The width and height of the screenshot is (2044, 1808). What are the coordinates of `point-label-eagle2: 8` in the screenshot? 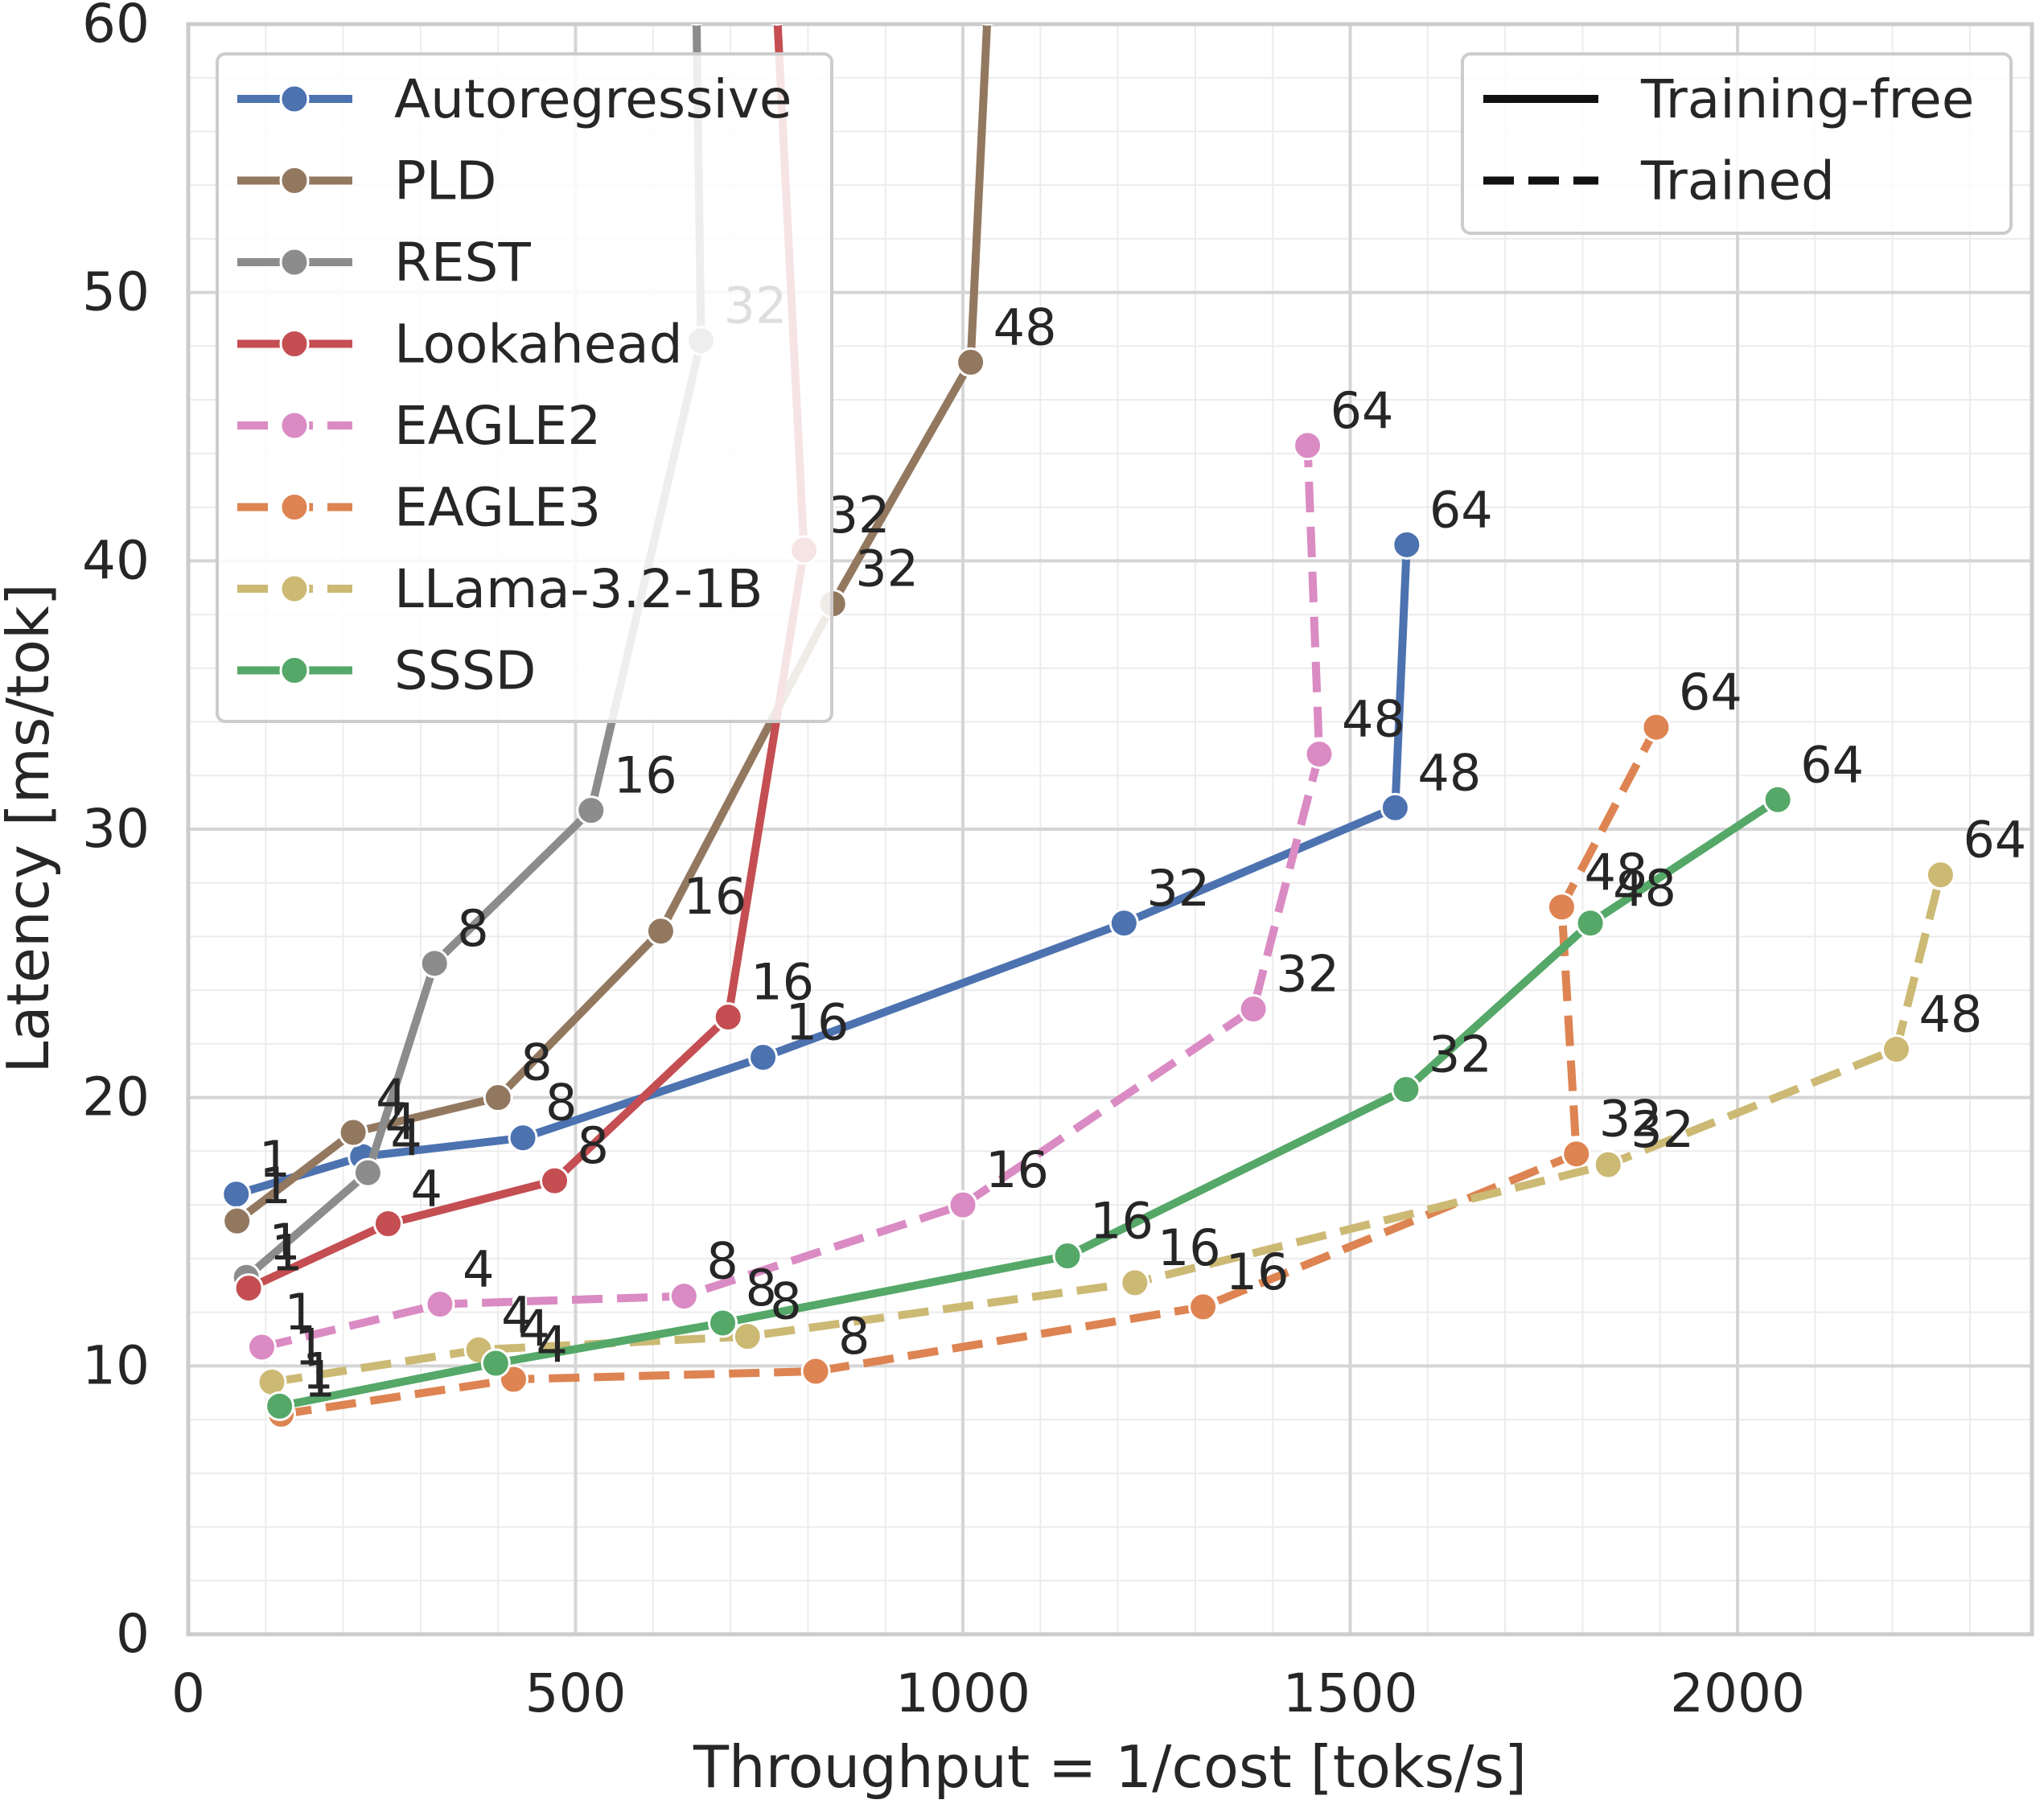 It's located at (722, 1261).